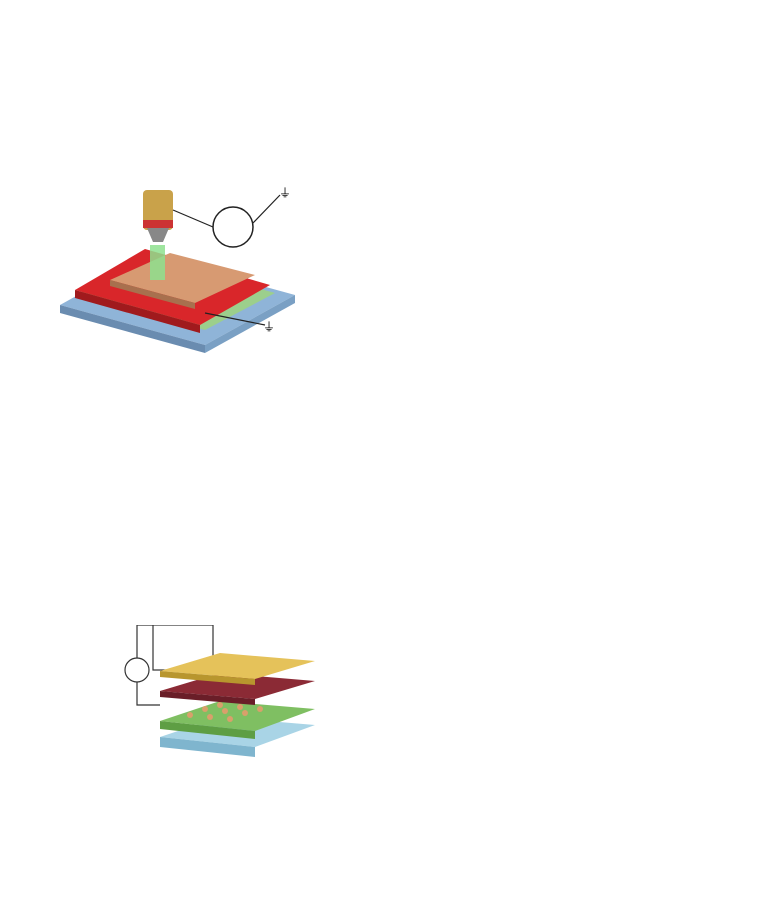 This screenshot has height=909, width=768. Describe the element at coordinates (157, 262) in the screenshot. I see `laser-beam` at that location.